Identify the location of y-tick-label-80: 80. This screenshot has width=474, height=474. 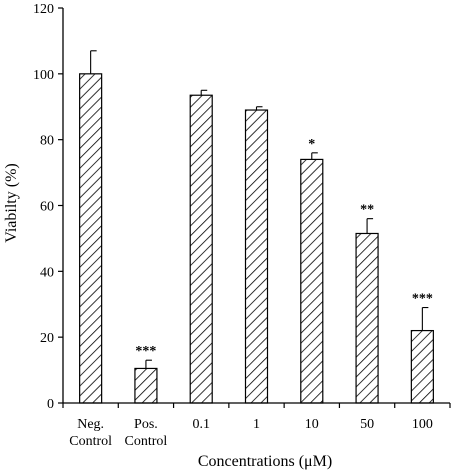
(47, 141).